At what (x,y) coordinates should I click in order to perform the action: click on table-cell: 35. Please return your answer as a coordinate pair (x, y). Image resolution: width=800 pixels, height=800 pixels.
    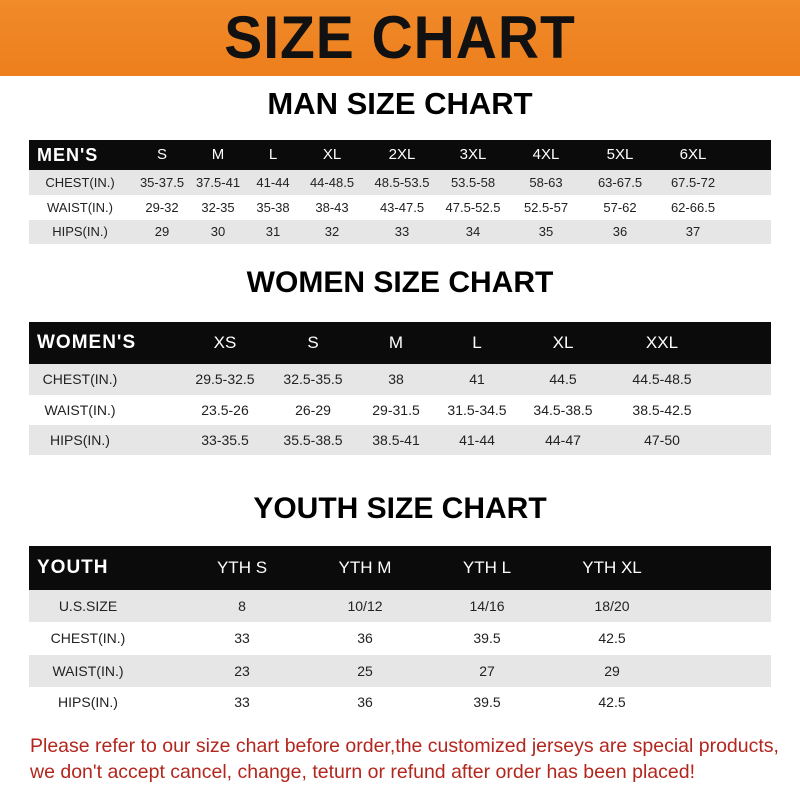
    Looking at the image, I should click on (546, 231).